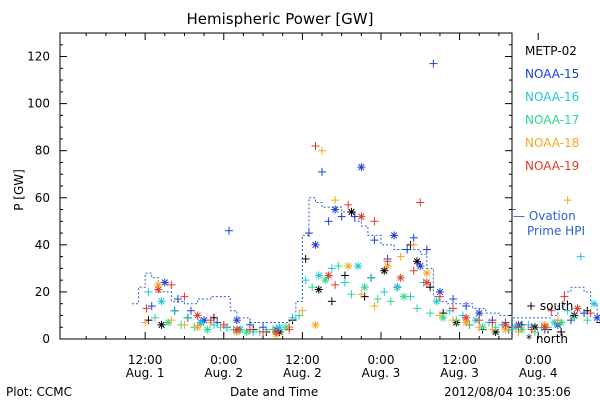 Image resolution: width=600 pixels, height=400 pixels. Describe the element at coordinates (381, 373) in the screenshot. I see `x-tick-date-label: Aug. 3` at that location.